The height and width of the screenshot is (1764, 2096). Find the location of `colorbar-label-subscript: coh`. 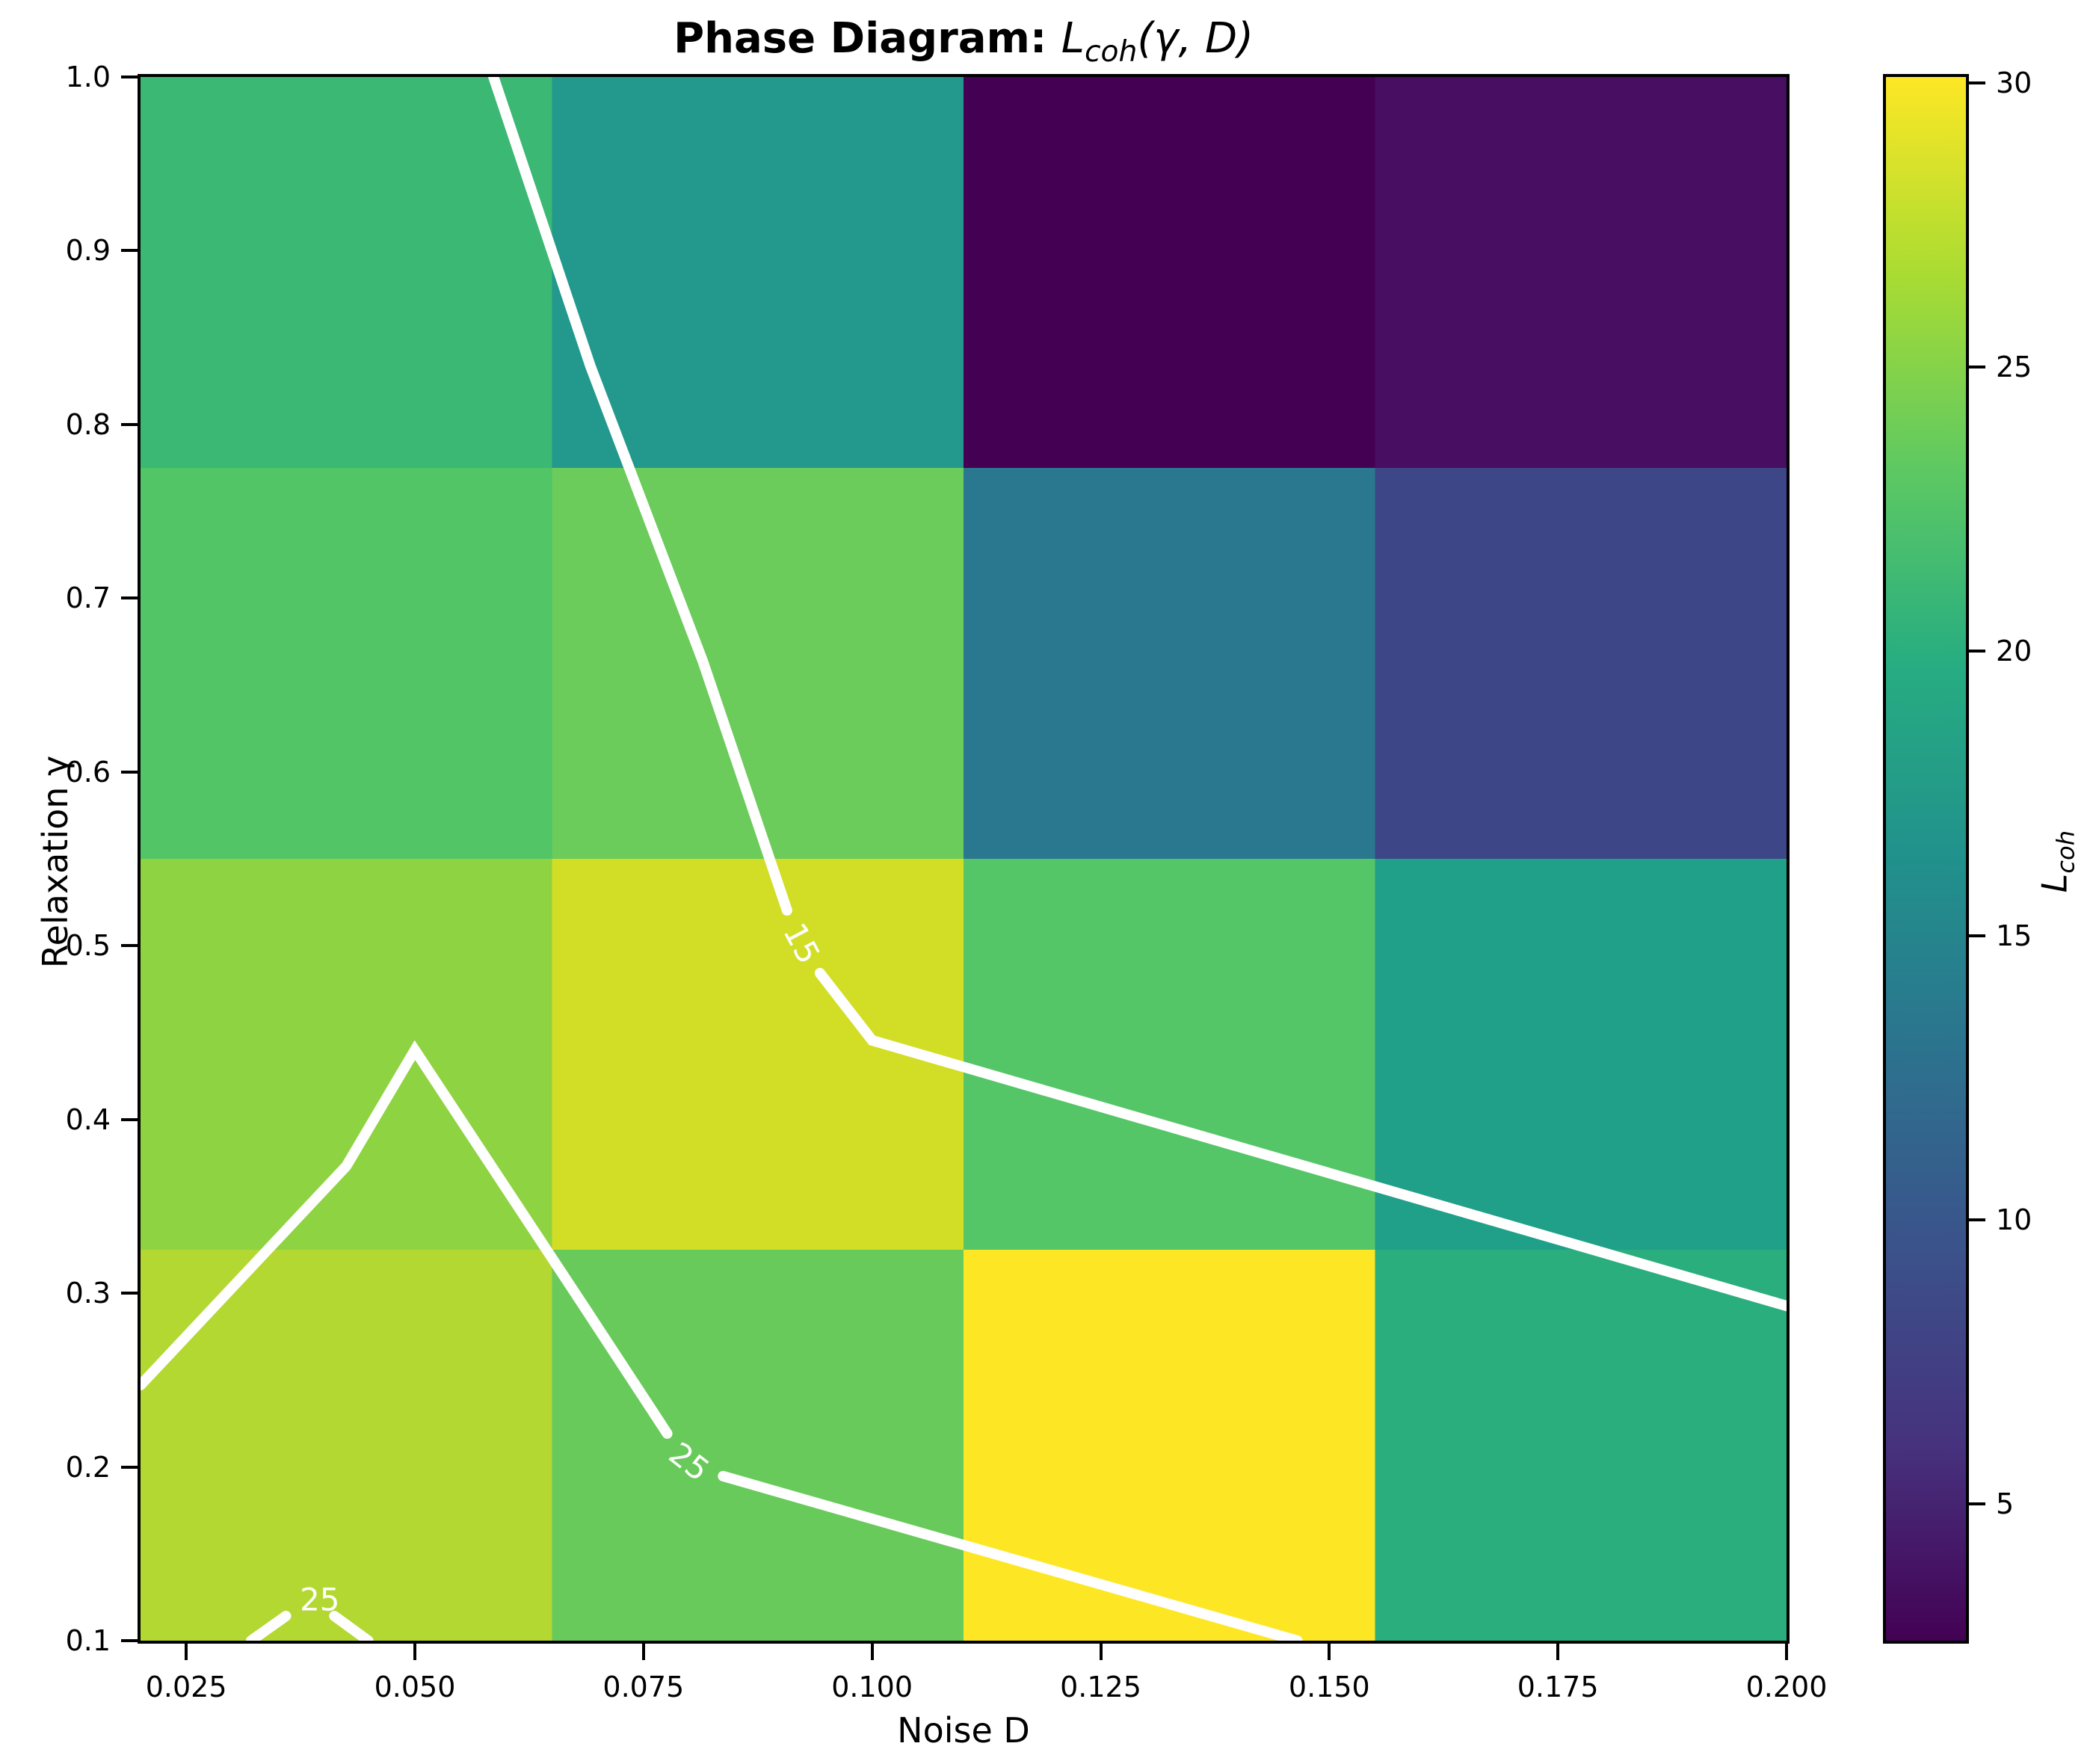

colorbar-label-subscript: coh is located at coordinates (2065, 852).